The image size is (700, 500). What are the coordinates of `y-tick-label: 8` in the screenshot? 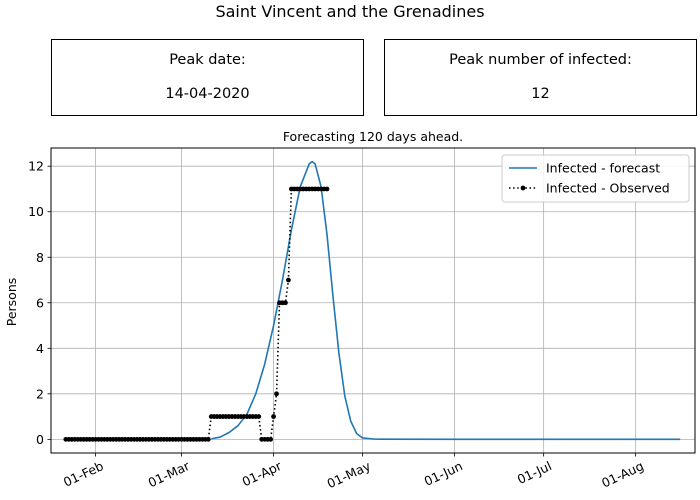 It's located at (40, 257).